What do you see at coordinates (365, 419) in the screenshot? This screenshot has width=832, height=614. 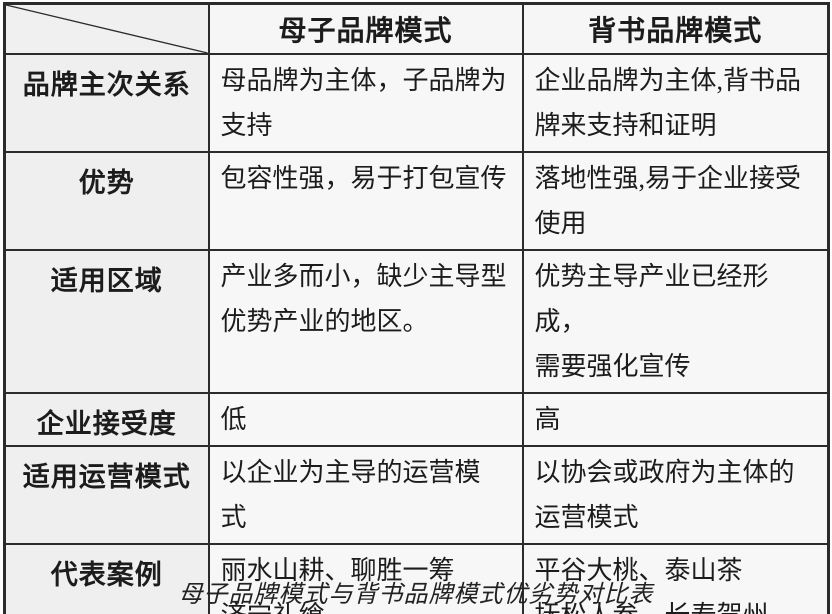 I see `cell-enterprise-acceptance-parent: 低` at bounding box center [365, 419].